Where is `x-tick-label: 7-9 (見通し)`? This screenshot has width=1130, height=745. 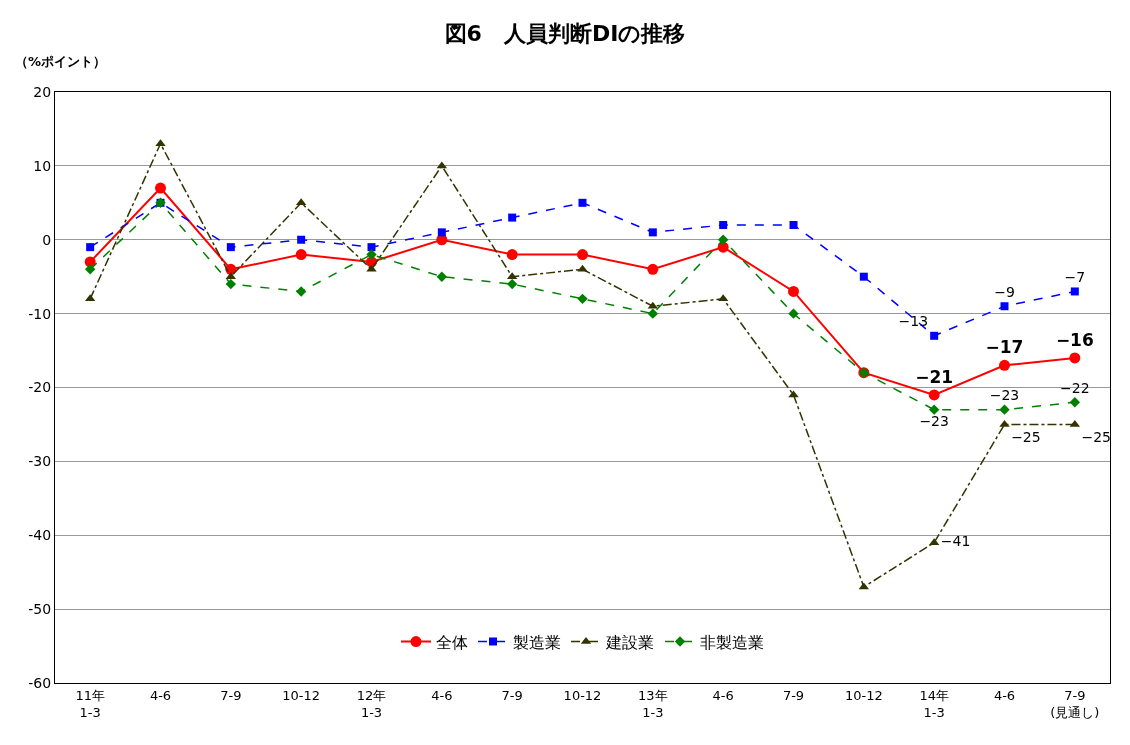
x-tick-label: 7-9 (見通し) is located at coordinates (1075, 703).